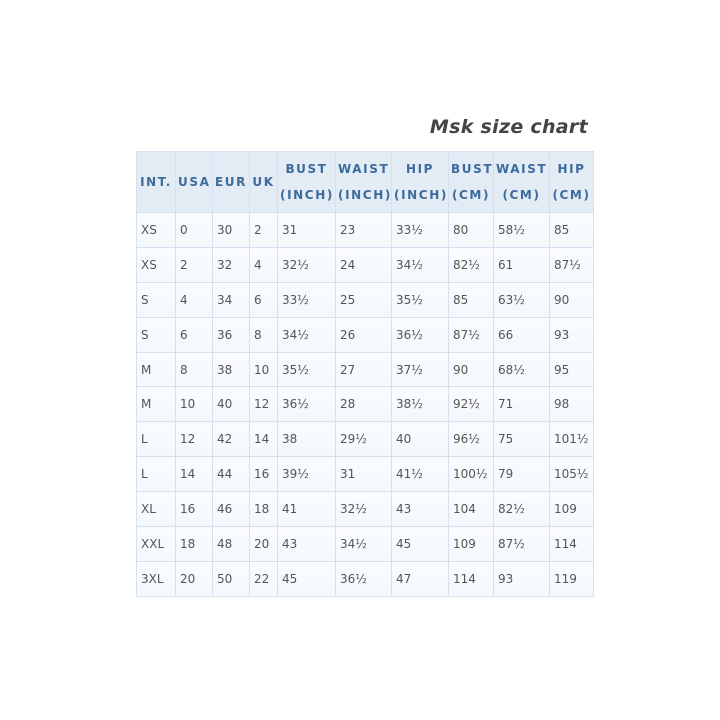 This screenshot has height=720, width=720. Describe the element at coordinates (231, 334) in the screenshot. I see `table-cell: 36` at that location.